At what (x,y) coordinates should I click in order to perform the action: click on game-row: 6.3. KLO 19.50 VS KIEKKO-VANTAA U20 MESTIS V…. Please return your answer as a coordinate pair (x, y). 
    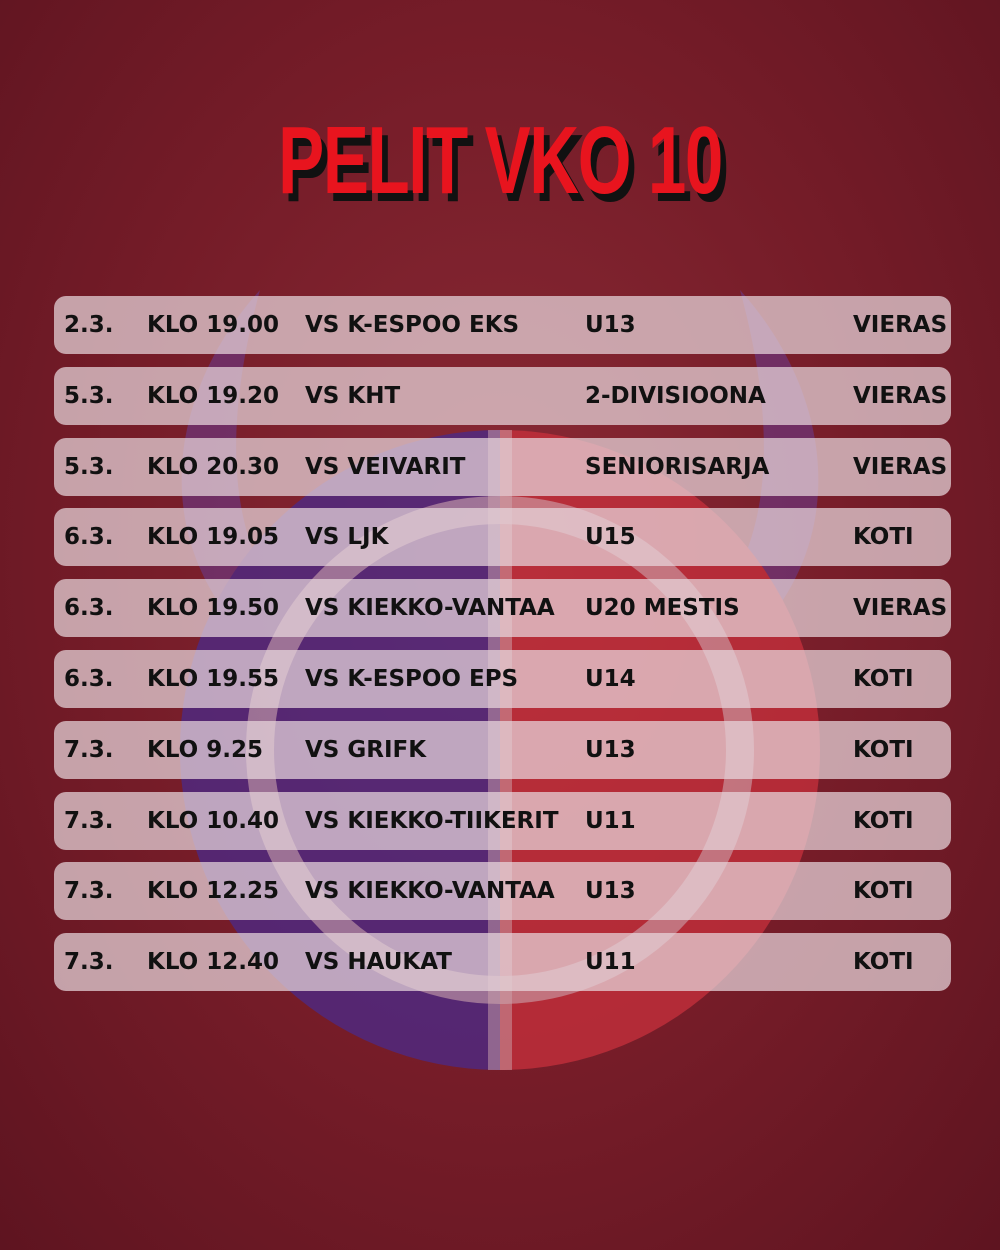
    Looking at the image, I should click on (502, 608).